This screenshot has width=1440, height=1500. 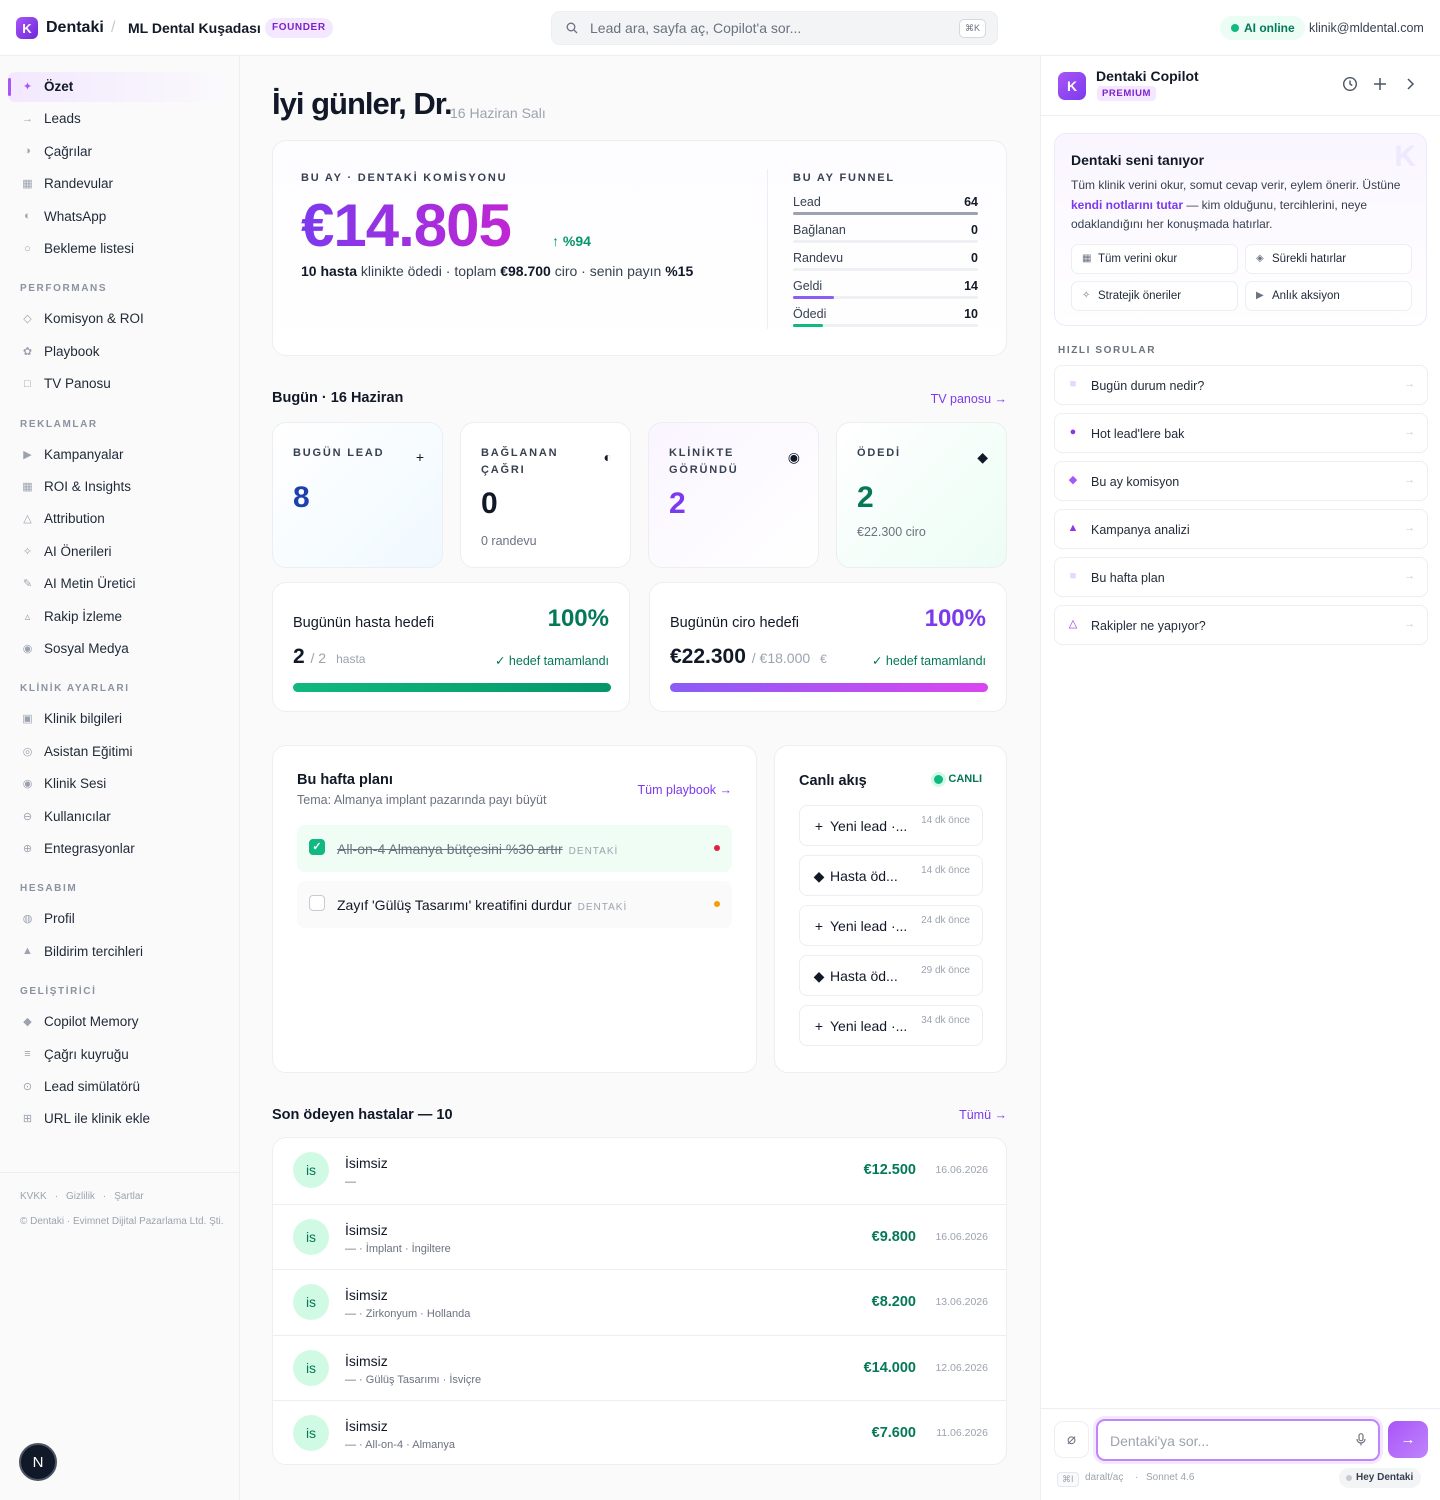 I want to click on live-feed-item: ◆ Hasta öd... 29 dk önce, so click(x=891, y=975).